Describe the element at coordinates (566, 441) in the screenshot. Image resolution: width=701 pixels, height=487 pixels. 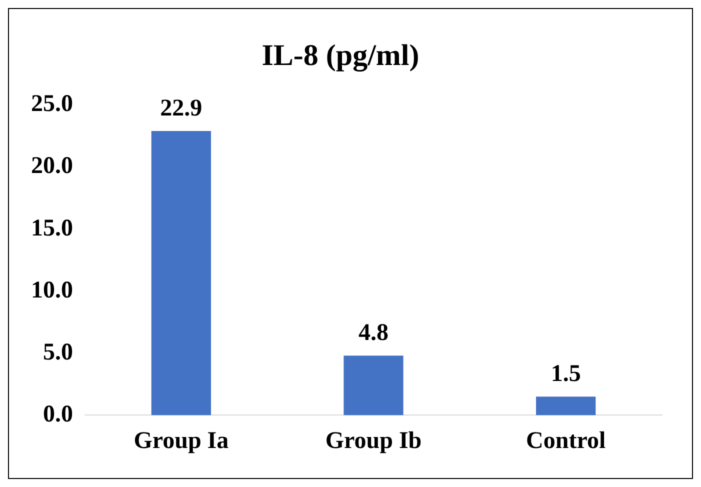
I see `x-tick-label: Control` at that location.